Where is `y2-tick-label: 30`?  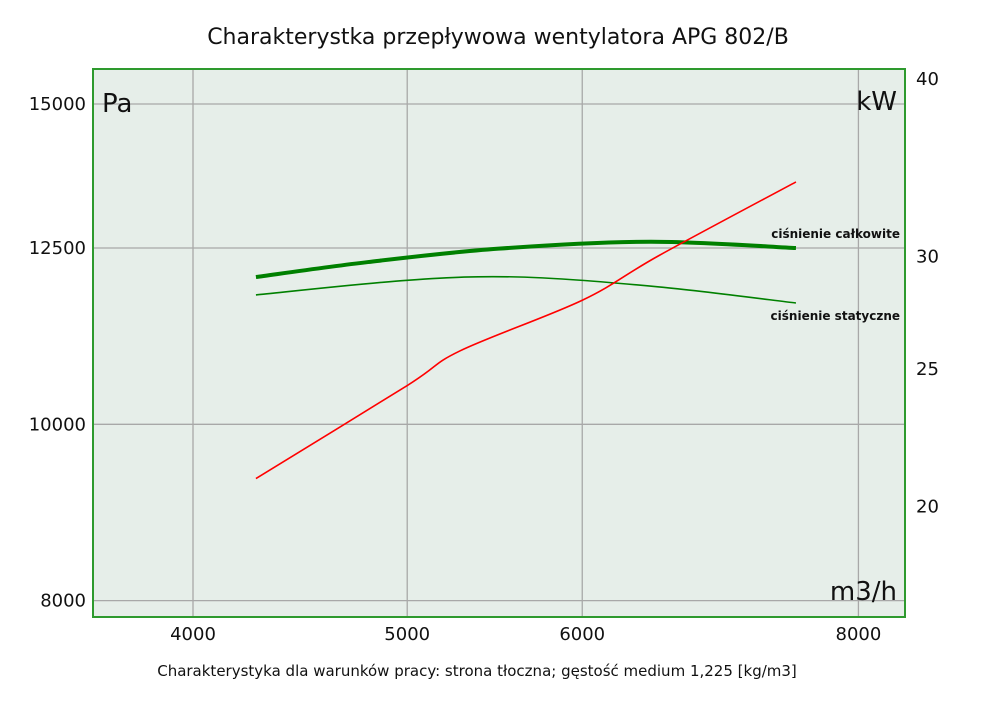
y2-tick-label: 30 is located at coordinates (927, 256).